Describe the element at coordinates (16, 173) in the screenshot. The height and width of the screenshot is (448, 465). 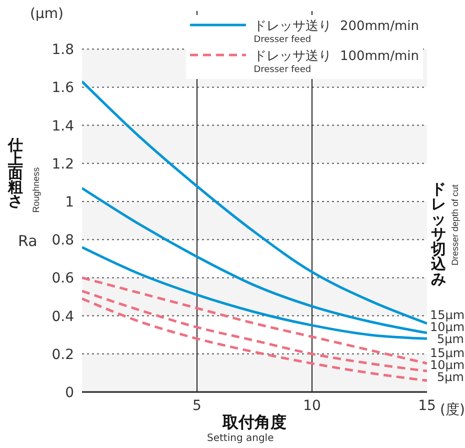
I see `y-axis-title: 仕上面粗さ` at that location.